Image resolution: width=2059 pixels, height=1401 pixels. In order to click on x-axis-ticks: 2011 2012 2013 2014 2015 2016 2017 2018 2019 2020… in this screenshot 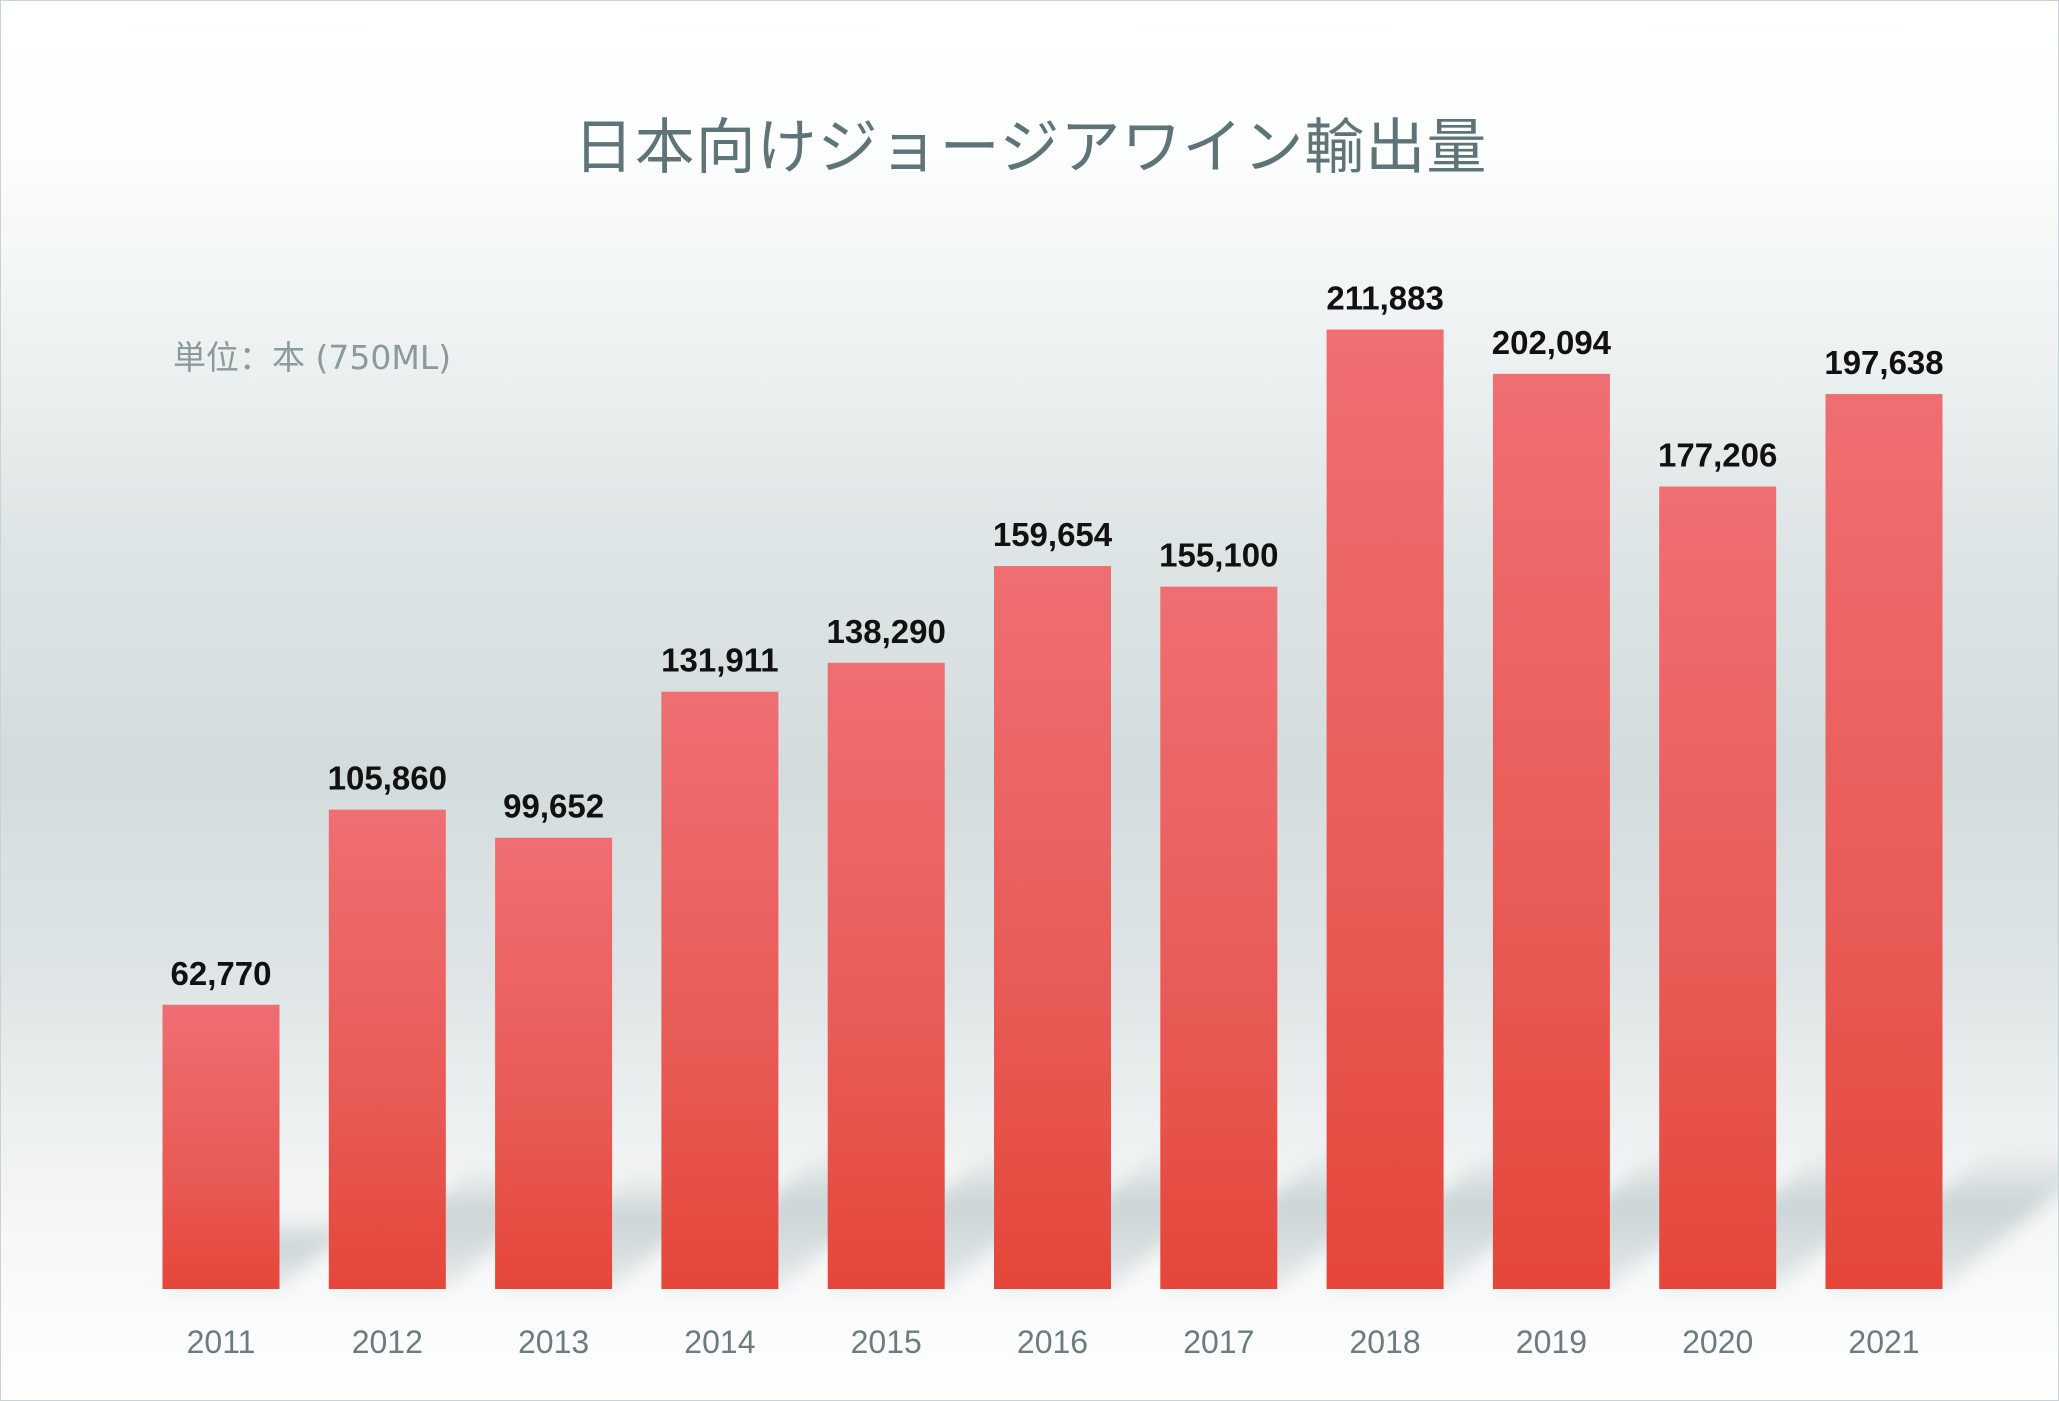, I will do `click(1053, 1342)`.